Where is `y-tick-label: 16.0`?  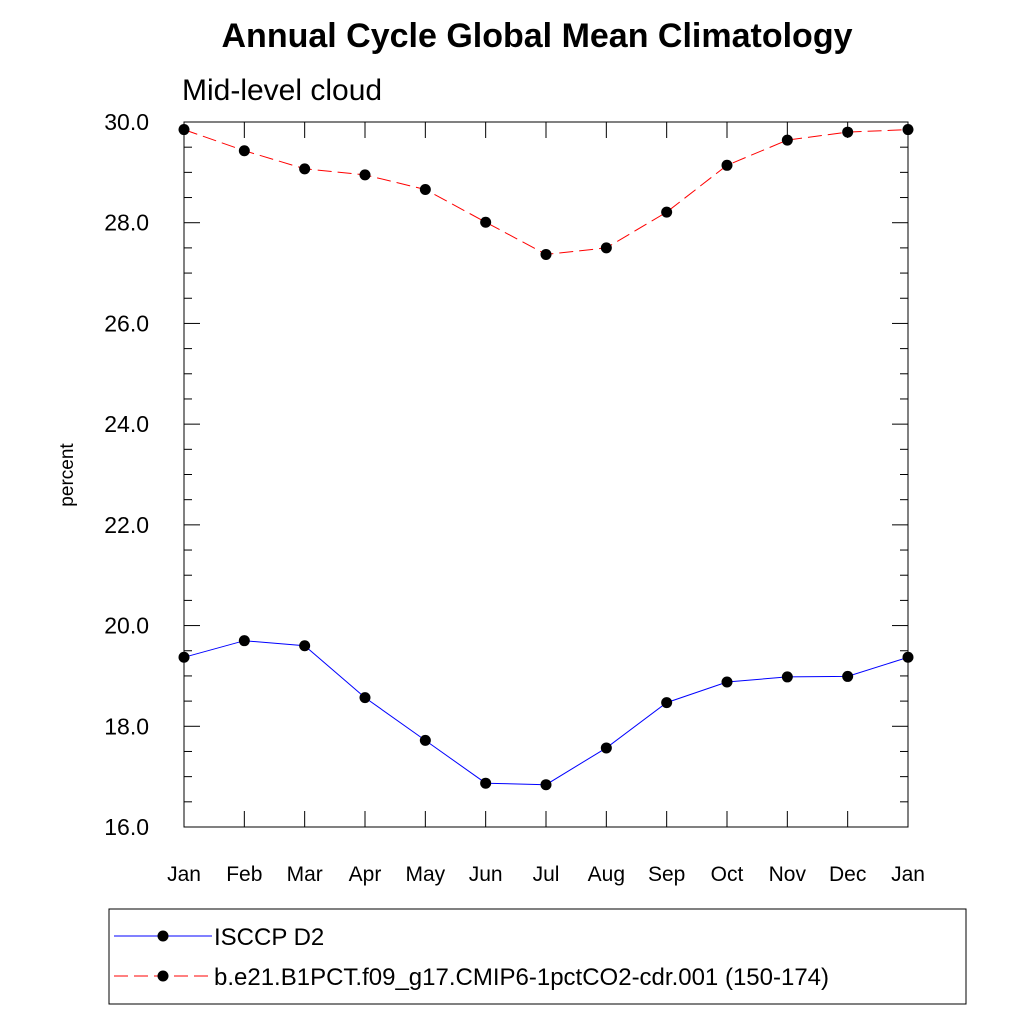 y-tick-label: 16.0 is located at coordinates (126, 827).